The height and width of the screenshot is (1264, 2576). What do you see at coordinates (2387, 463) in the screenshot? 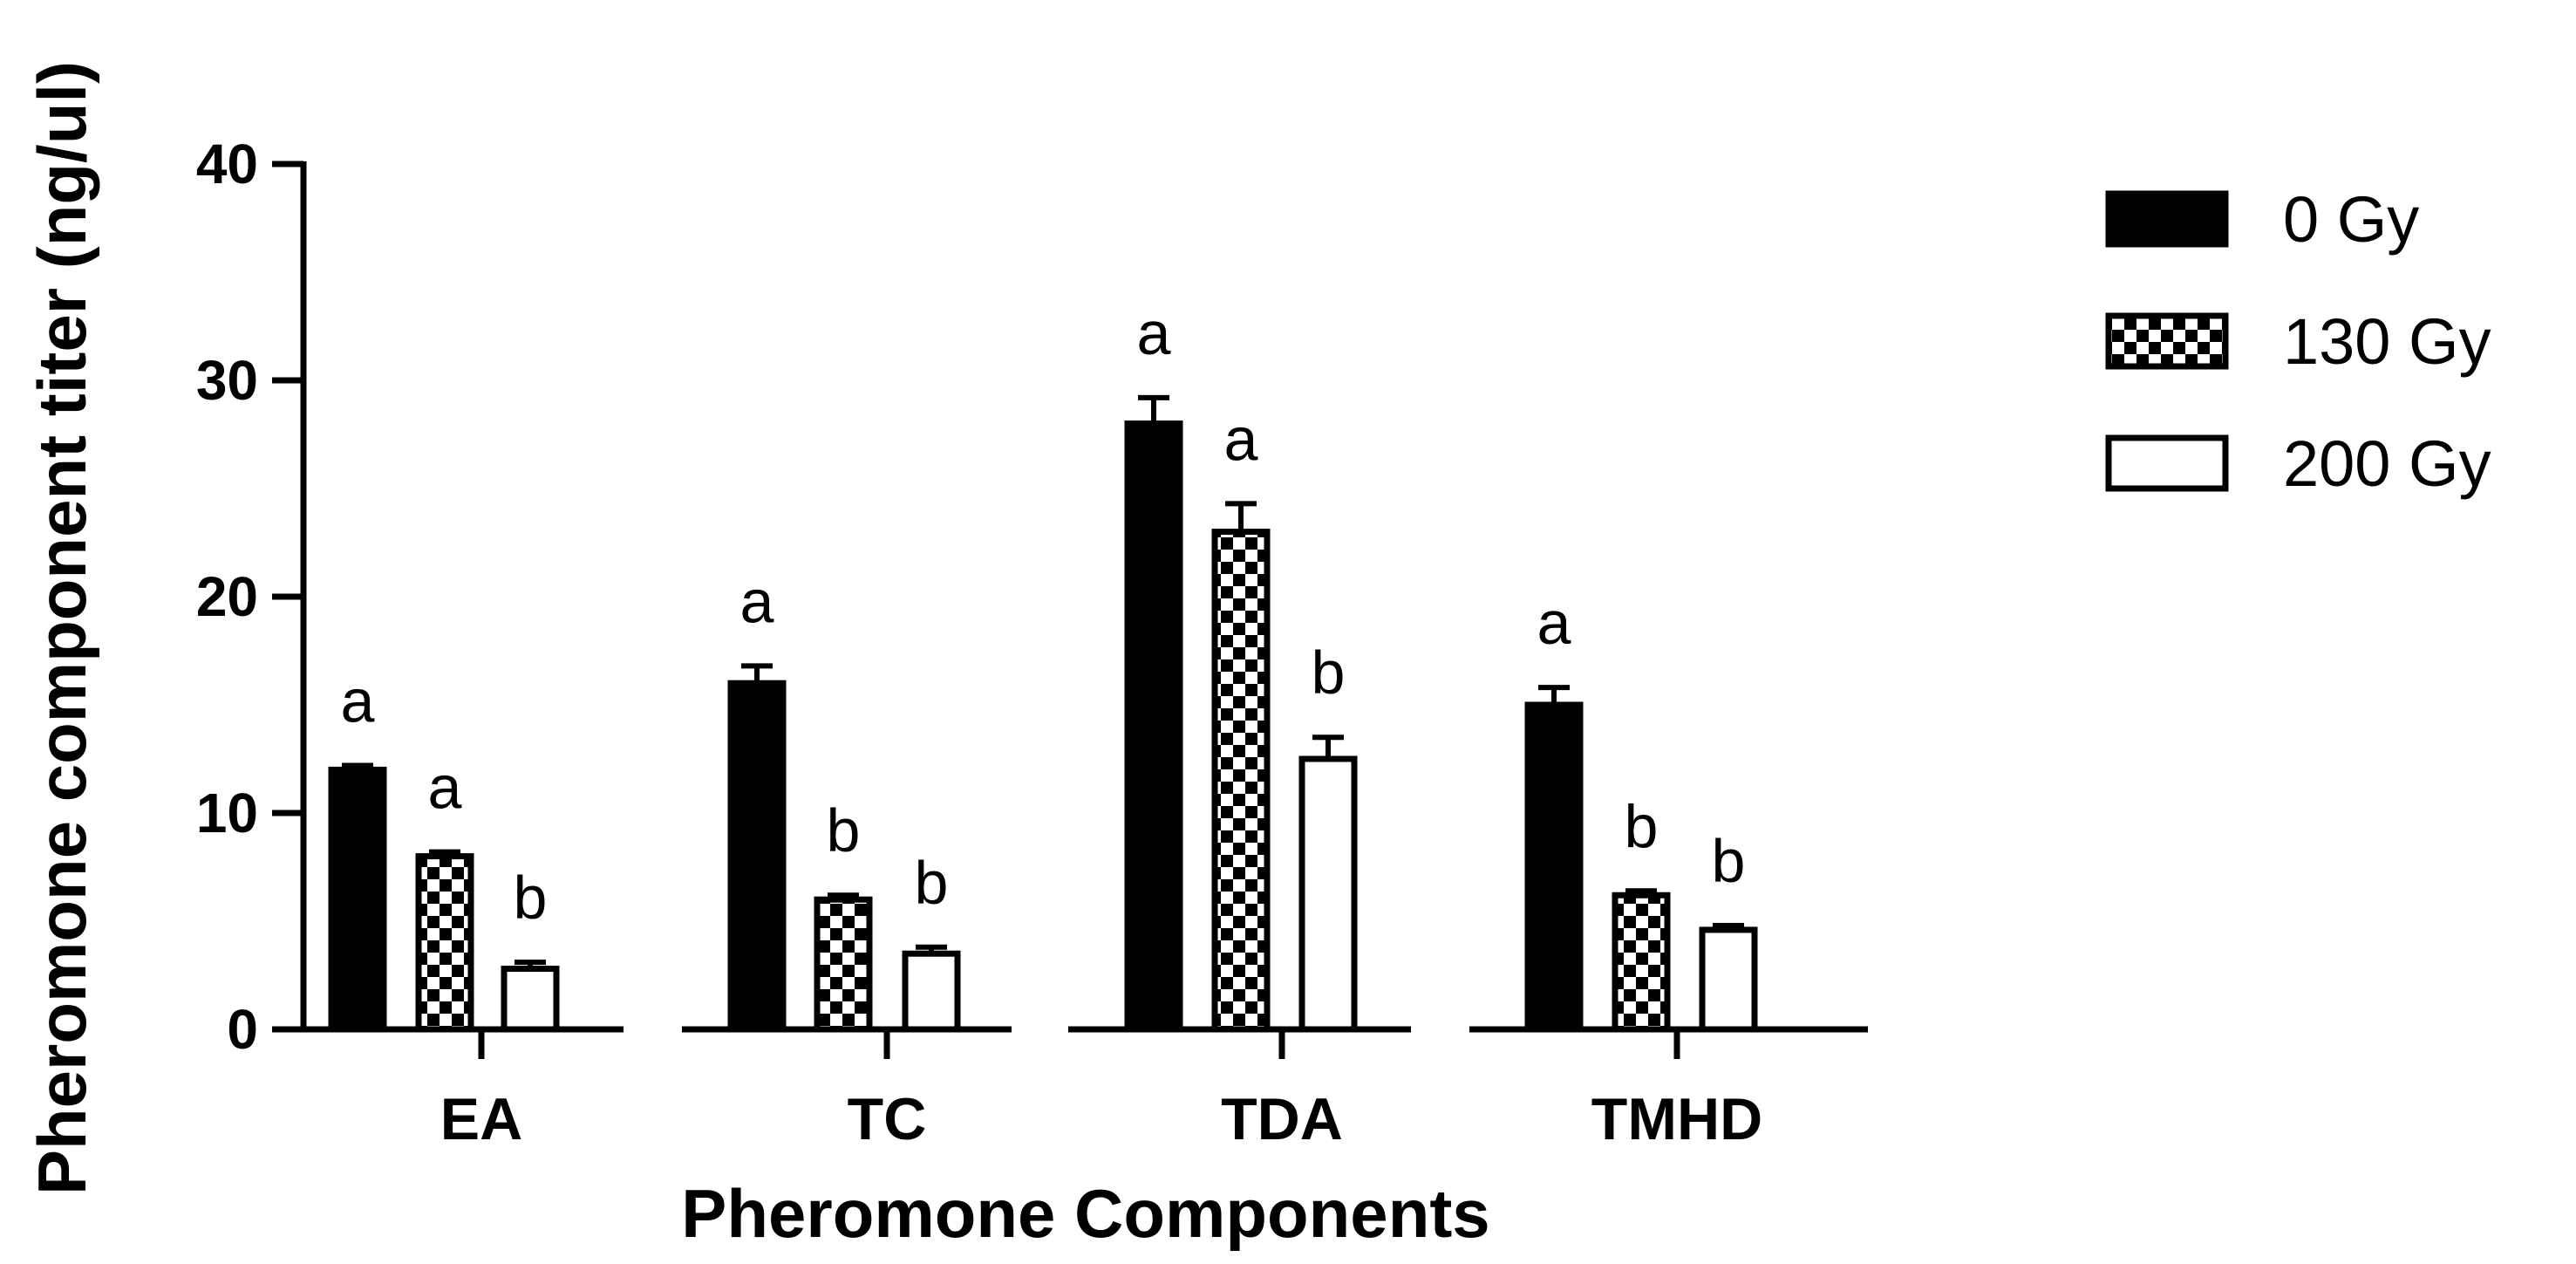
I see `legend-label: 200 Gy` at bounding box center [2387, 463].